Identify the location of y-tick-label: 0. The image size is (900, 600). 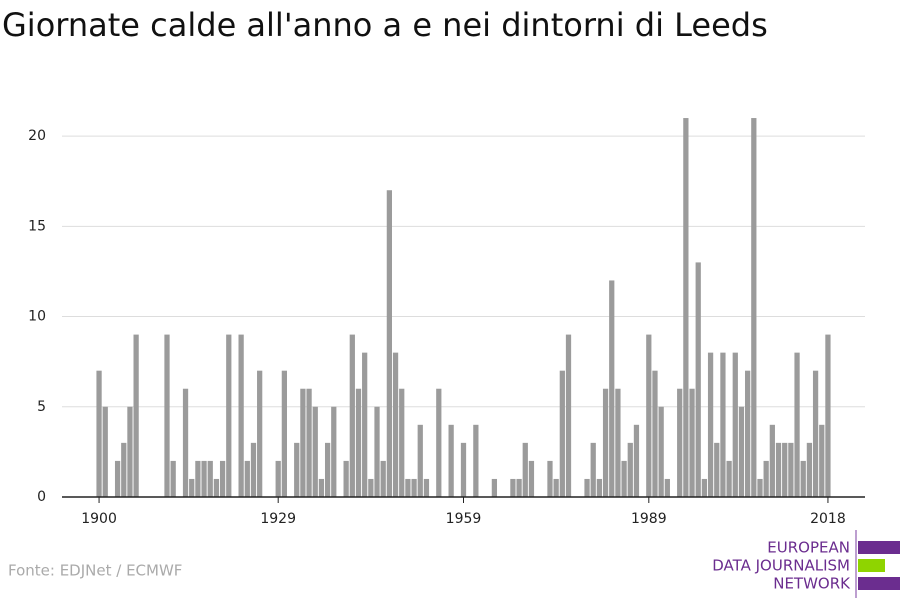
(41, 497).